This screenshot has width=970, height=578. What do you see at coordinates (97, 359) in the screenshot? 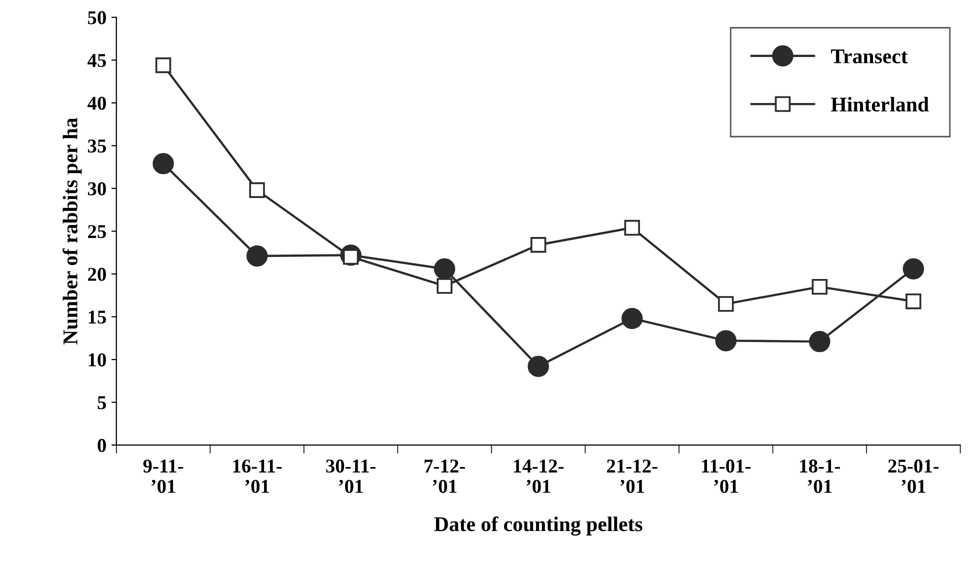
I see `y-tick-label: 10` at bounding box center [97, 359].